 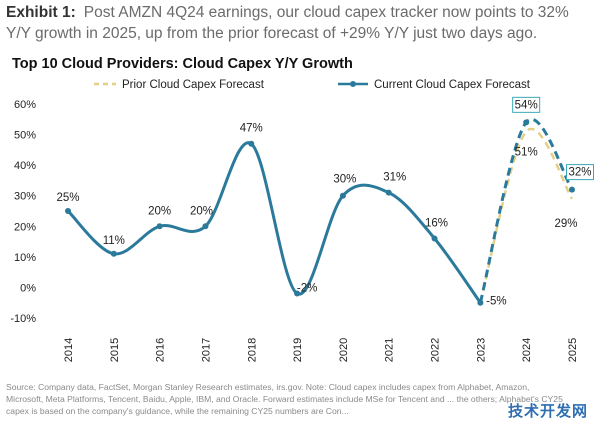 I want to click on data-label-prior: 51%, so click(x=526, y=153).